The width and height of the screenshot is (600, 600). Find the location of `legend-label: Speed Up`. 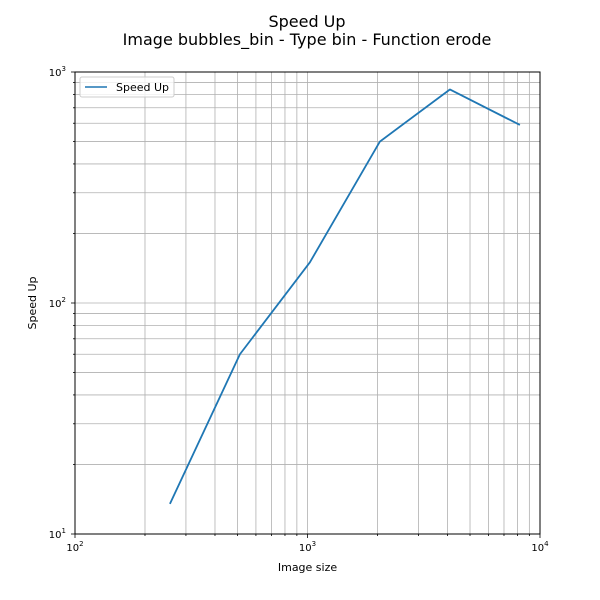

legend-label: Speed Up is located at coordinates (142, 87).